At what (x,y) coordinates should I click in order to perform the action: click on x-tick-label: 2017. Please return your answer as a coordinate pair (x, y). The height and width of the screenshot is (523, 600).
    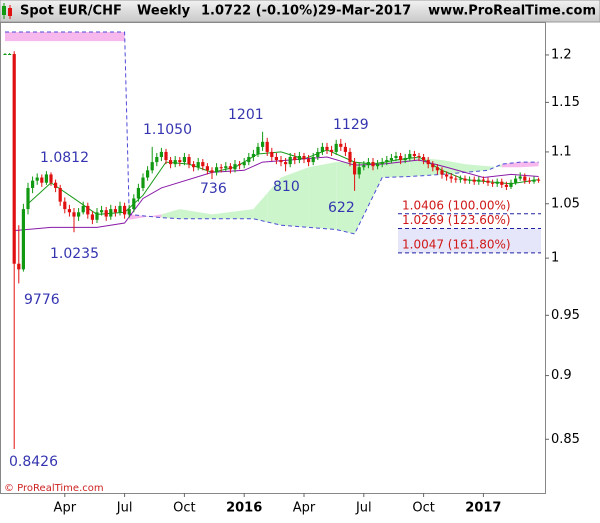
    Looking at the image, I should click on (483, 508).